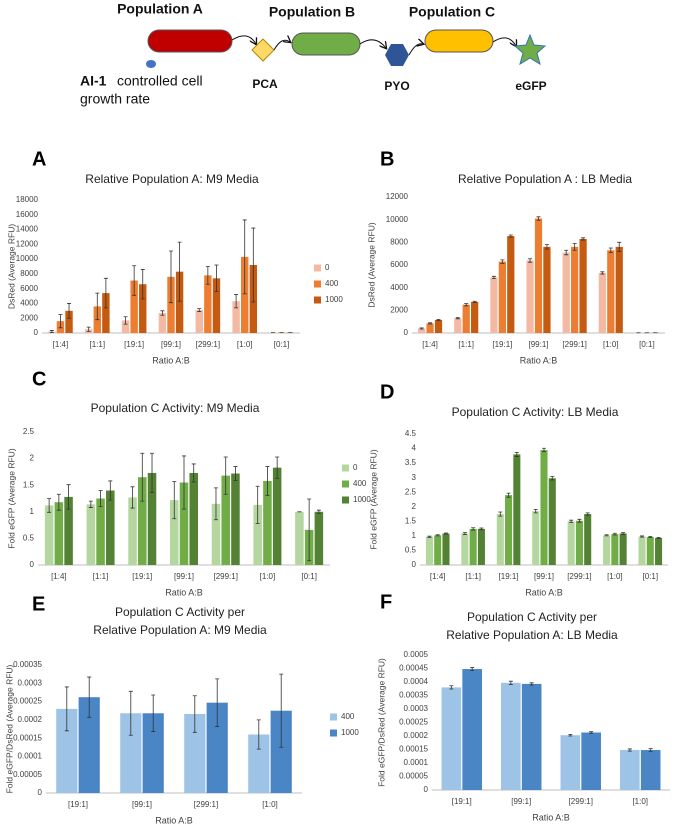  Describe the element at coordinates (532, 635) in the screenshot. I see `chart-title: Relative Population A: LB Media` at that location.